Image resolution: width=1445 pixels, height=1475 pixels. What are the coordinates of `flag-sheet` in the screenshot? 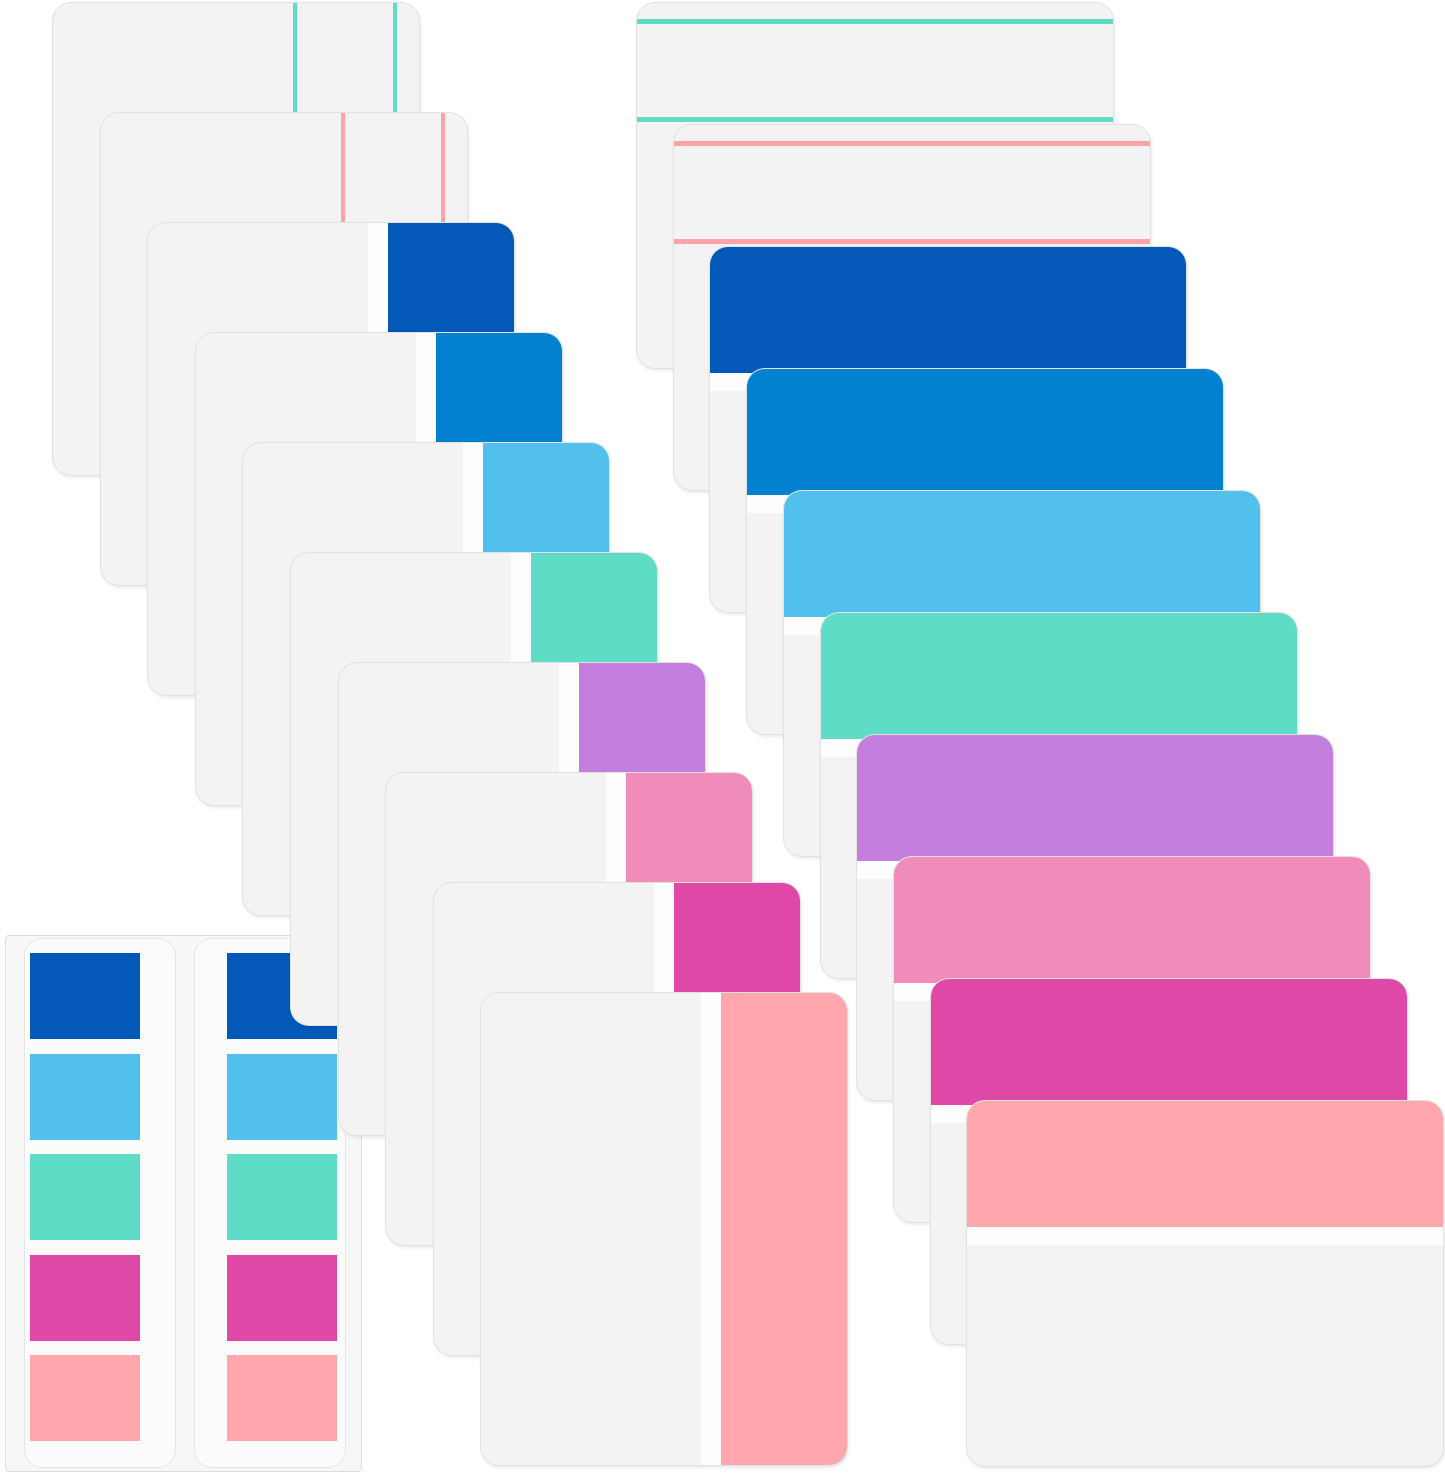 It's located at (183, 1203).